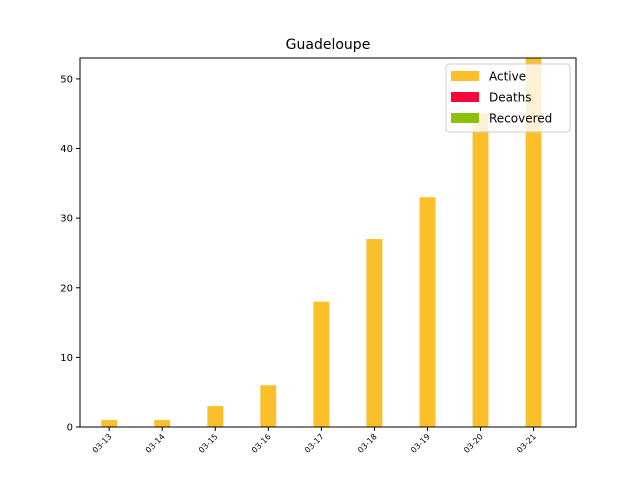 This screenshot has height=480, width=640. I want to click on legend-swatch-deaths, so click(465, 97).